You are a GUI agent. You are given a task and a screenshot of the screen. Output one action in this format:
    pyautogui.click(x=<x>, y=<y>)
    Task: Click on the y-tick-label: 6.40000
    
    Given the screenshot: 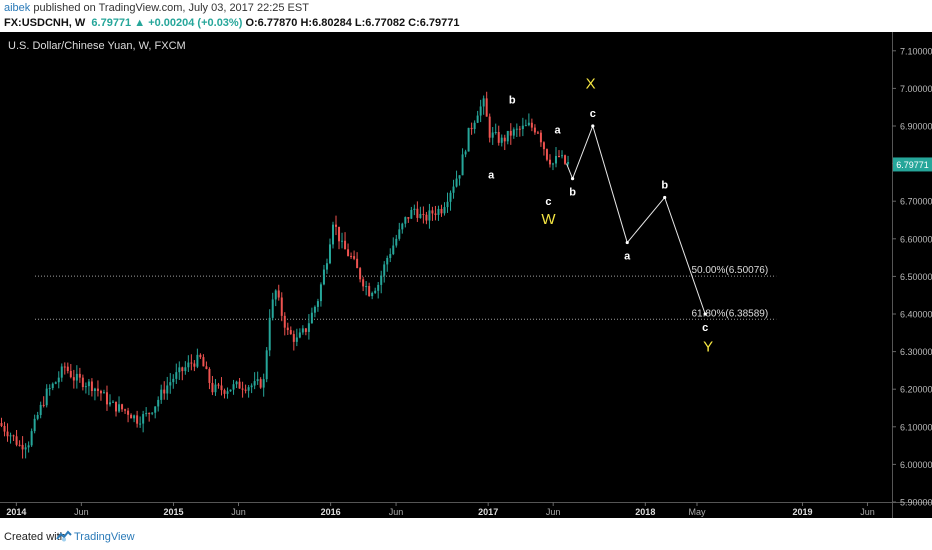 What is the action you would take?
    pyautogui.click(x=916, y=315)
    